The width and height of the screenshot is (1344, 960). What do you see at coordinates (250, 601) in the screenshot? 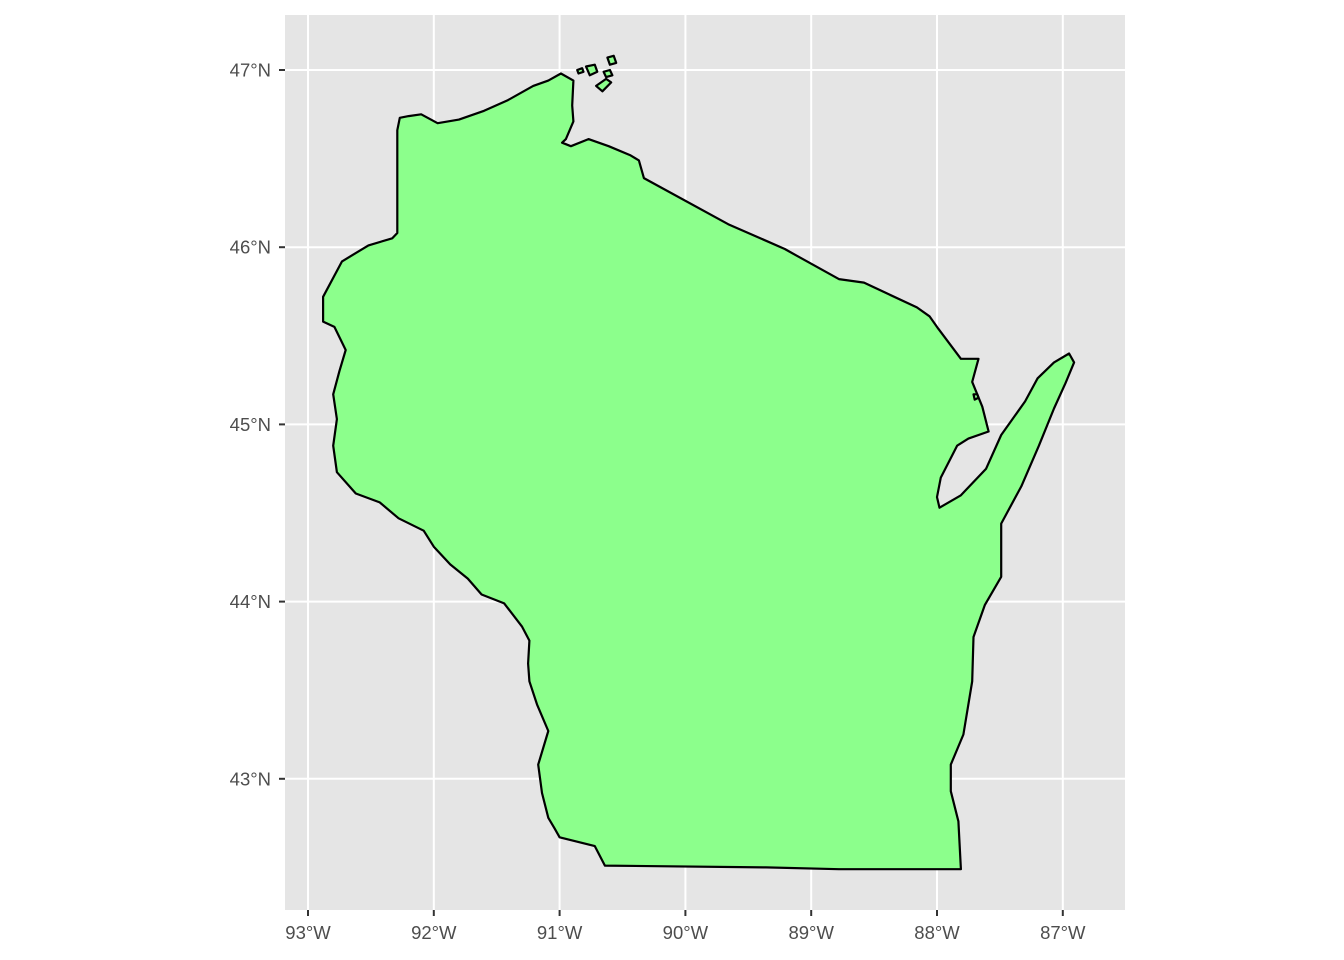
I see `y-tick-label: 44°N` at bounding box center [250, 601].